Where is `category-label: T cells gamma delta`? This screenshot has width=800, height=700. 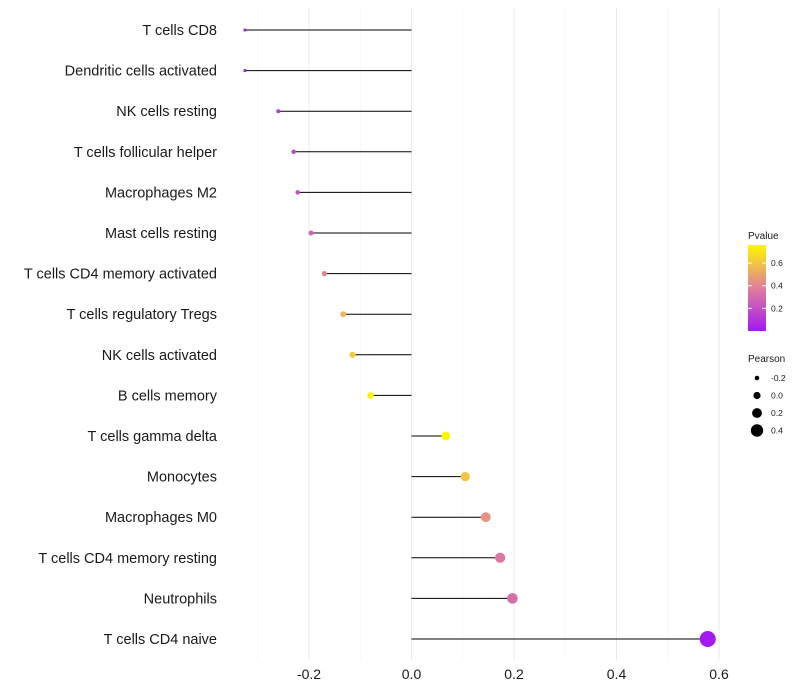
category-label: T cells gamma delta is located at coordinates (153, 437).